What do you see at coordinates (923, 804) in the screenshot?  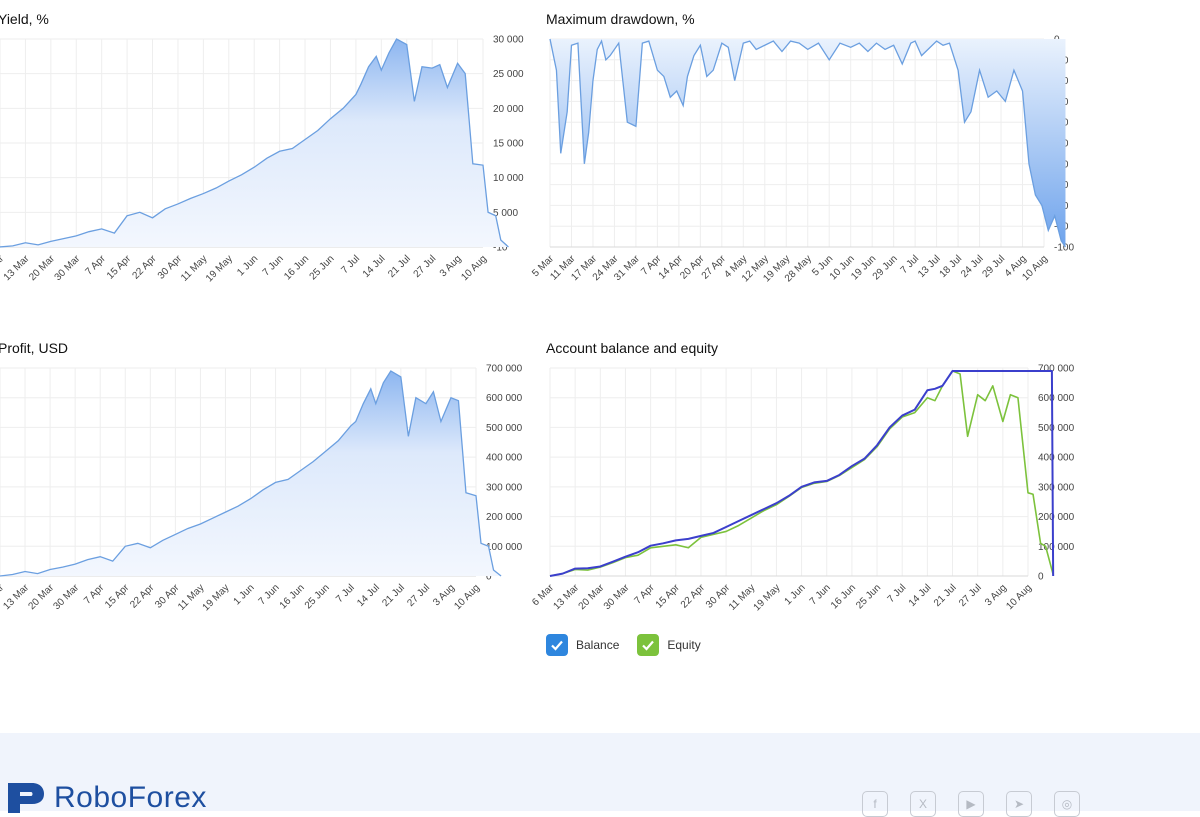 I see `x-icon: X` at bounding box center [923, 804].